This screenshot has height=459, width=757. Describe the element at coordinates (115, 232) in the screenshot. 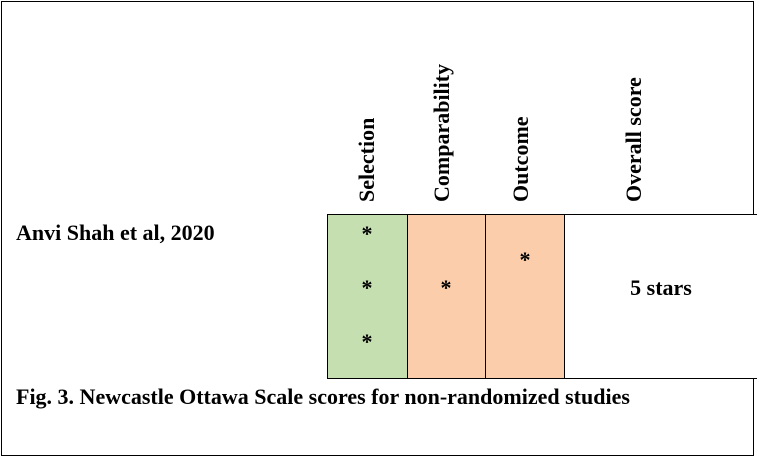

I see `study-label: Anvi Shah et al, 2020` at that location.